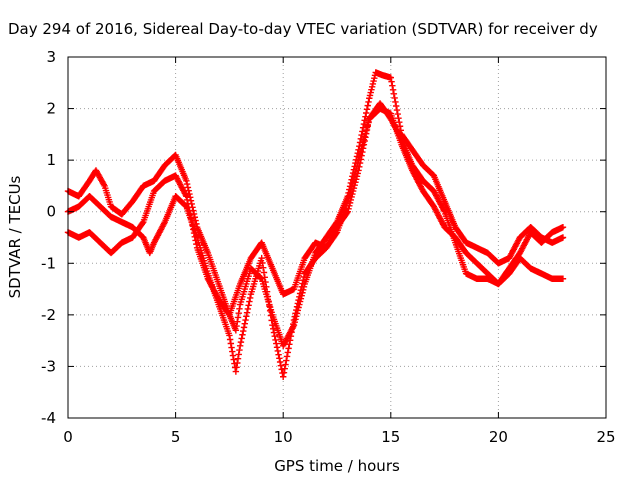 The height and width of the screenshot is (480, 640). Describe the element at coordinates (68, 437) in the screenshot. I see `x-tick-label: 0` at that location.